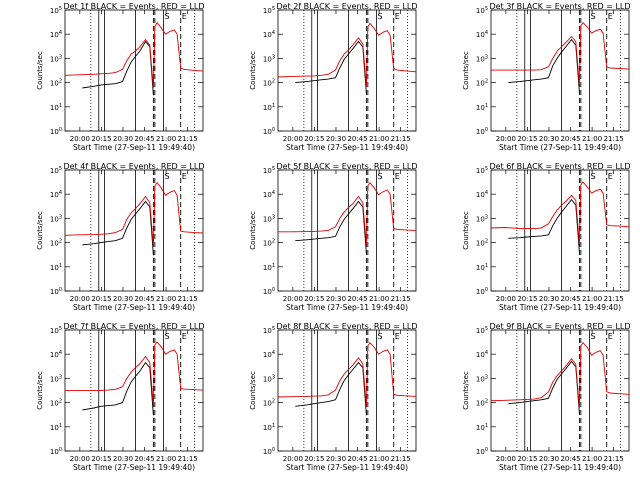 The height and width of the screenshot is (480, 640). What do you see at coordinates (346, 166) in the screenshot?
I see `panel-title: Det 5f BLACK = Events, RED = LLD` at bounding box center [346, 166].